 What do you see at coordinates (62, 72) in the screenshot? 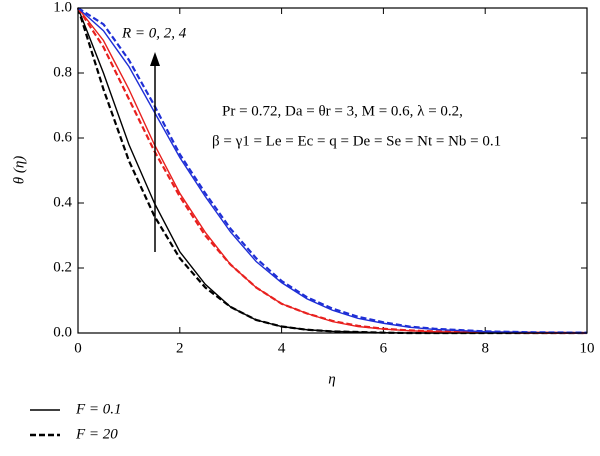
I see `y-tick-label: 0.8` at bounding box center [62, 72].